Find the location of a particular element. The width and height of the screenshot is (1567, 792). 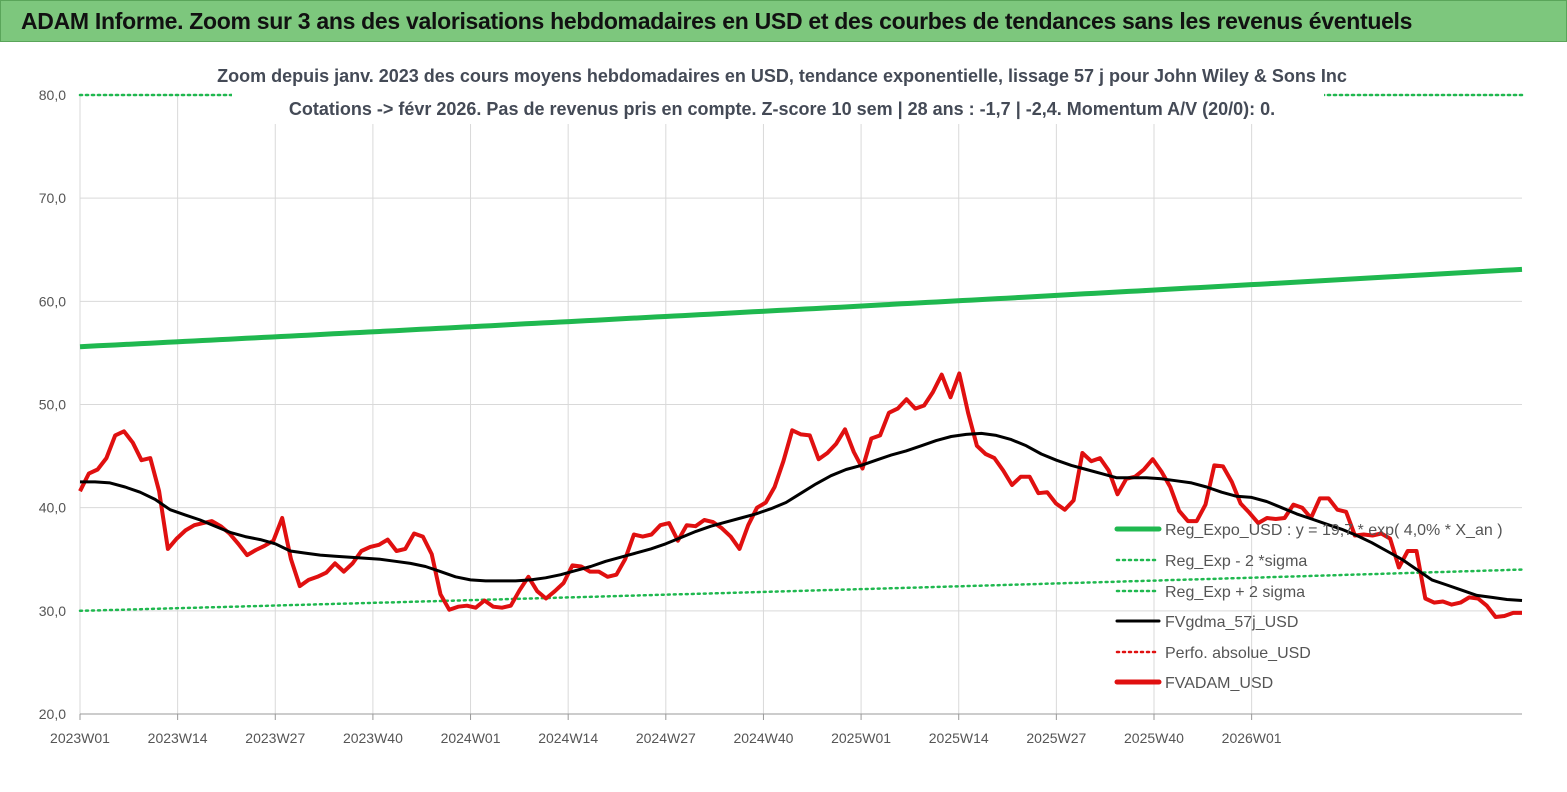

x-tick-label: 2023W01 is located at coordinates (80, 738).